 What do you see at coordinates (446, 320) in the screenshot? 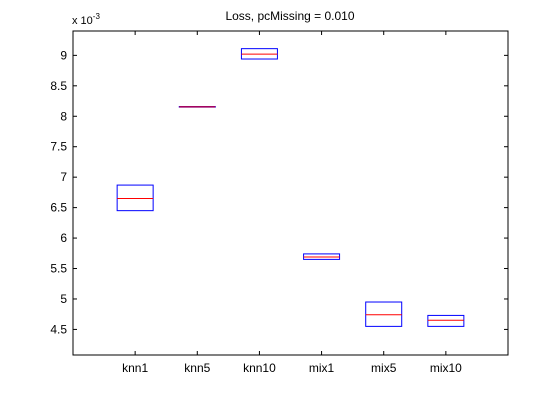
I see `box-mix10` at bounding box center [446, 320].